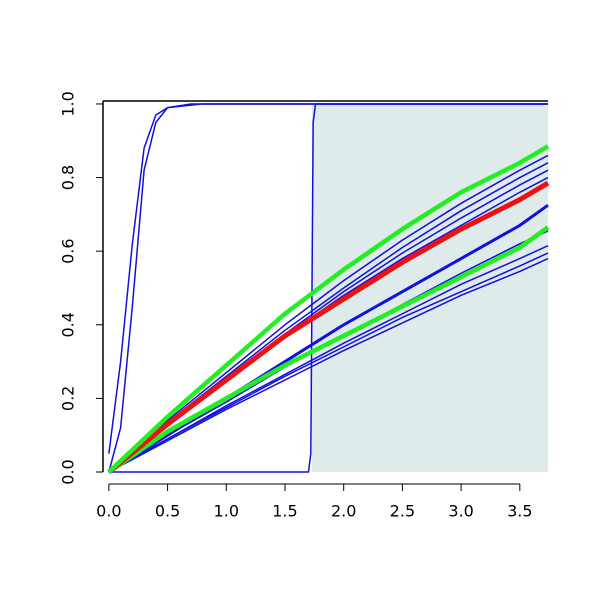  Describe the element at coordinates (343, 511) in the screenshot. I see `x-tick-label: 2.0` at that location.